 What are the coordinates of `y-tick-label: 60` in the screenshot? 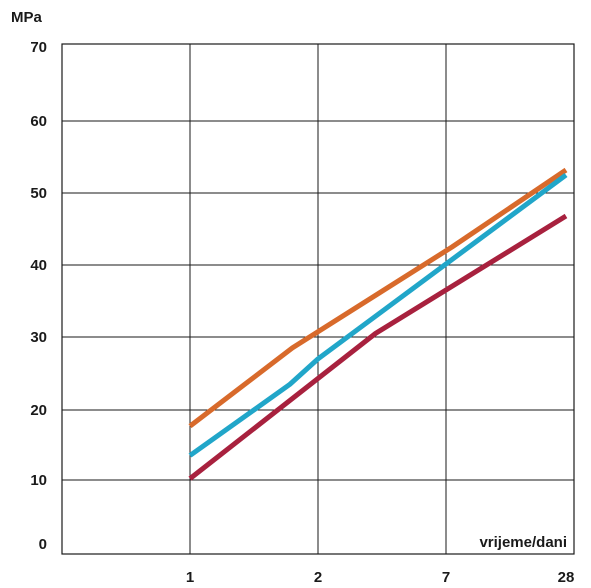 It's located at (38, 121).